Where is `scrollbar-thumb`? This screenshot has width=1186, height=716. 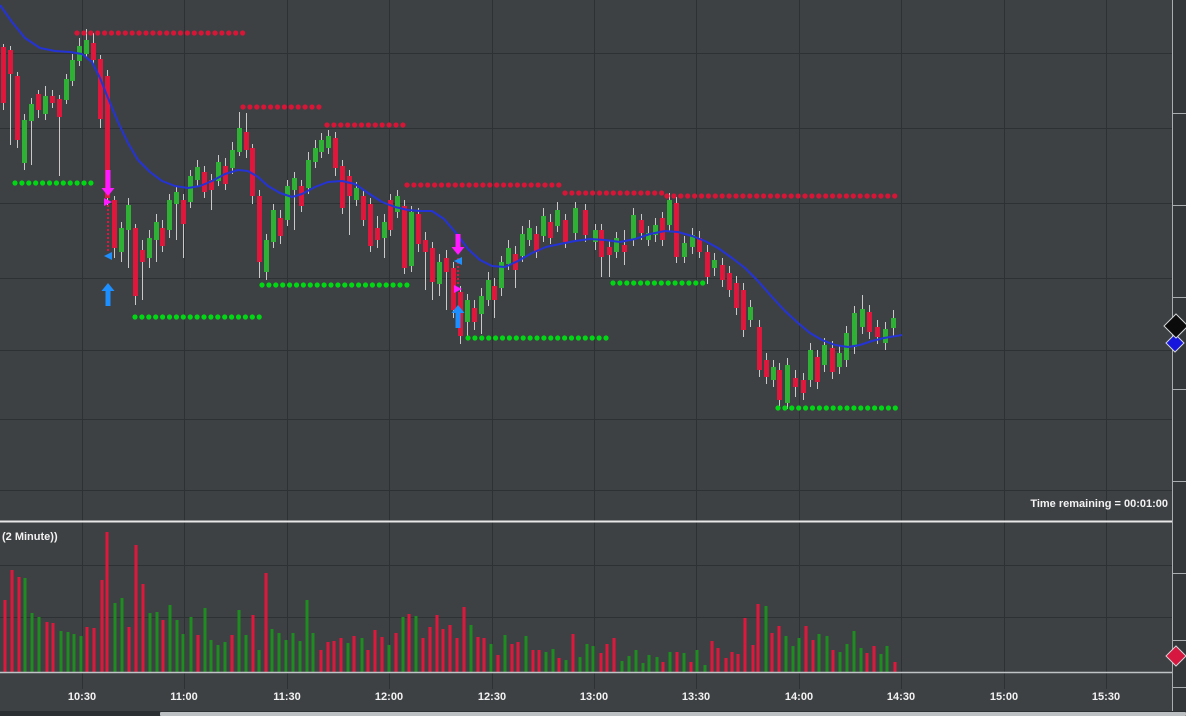 scrollbar-thumb is located at coordinates (673, 714).